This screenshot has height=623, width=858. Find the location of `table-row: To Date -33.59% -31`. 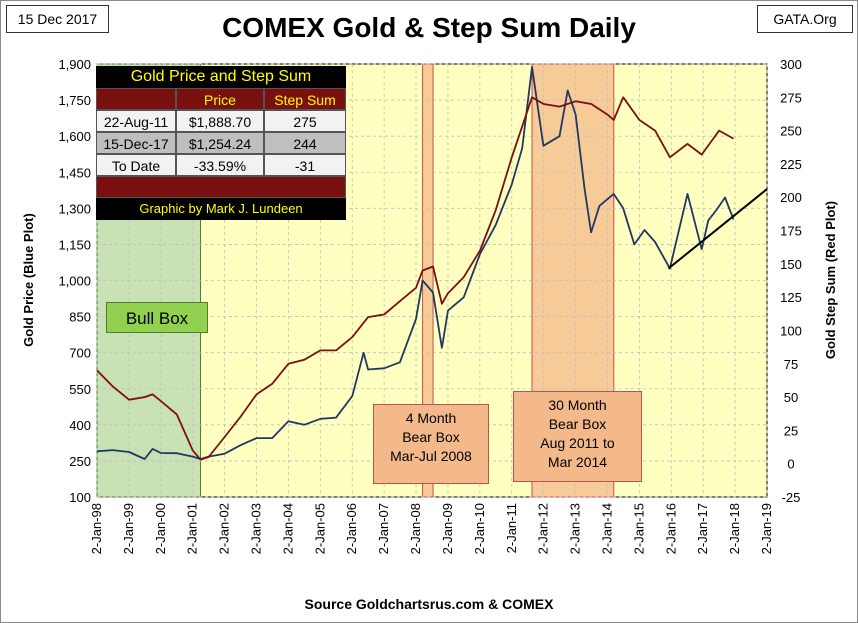

table-row: To Date -33.59% -31 is located at coordinates (221, 165).